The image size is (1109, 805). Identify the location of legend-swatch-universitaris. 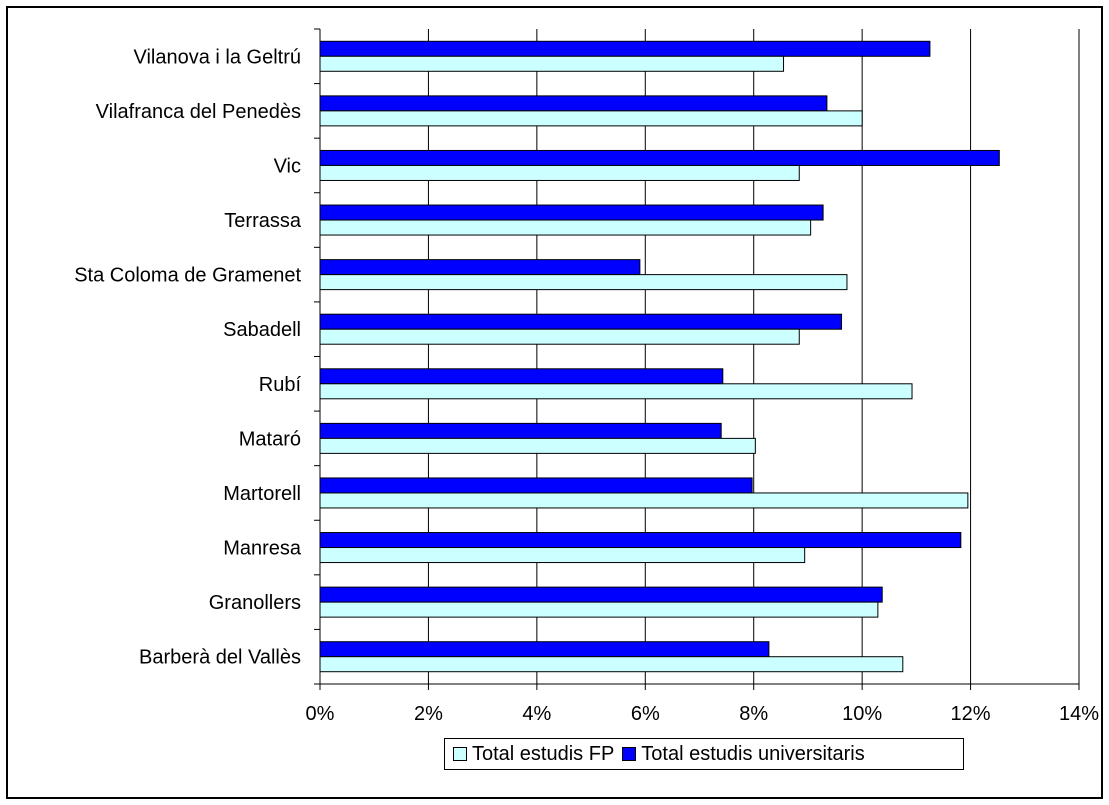
(629, 754).